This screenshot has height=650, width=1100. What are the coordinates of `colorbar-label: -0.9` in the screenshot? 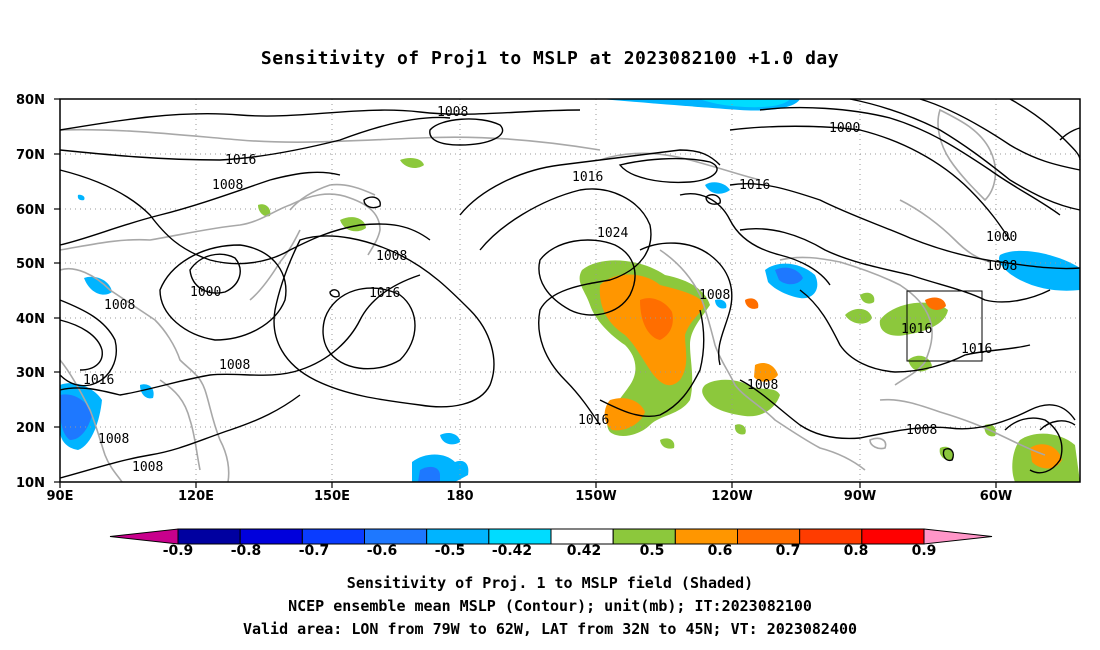 It's located at (178, 551).